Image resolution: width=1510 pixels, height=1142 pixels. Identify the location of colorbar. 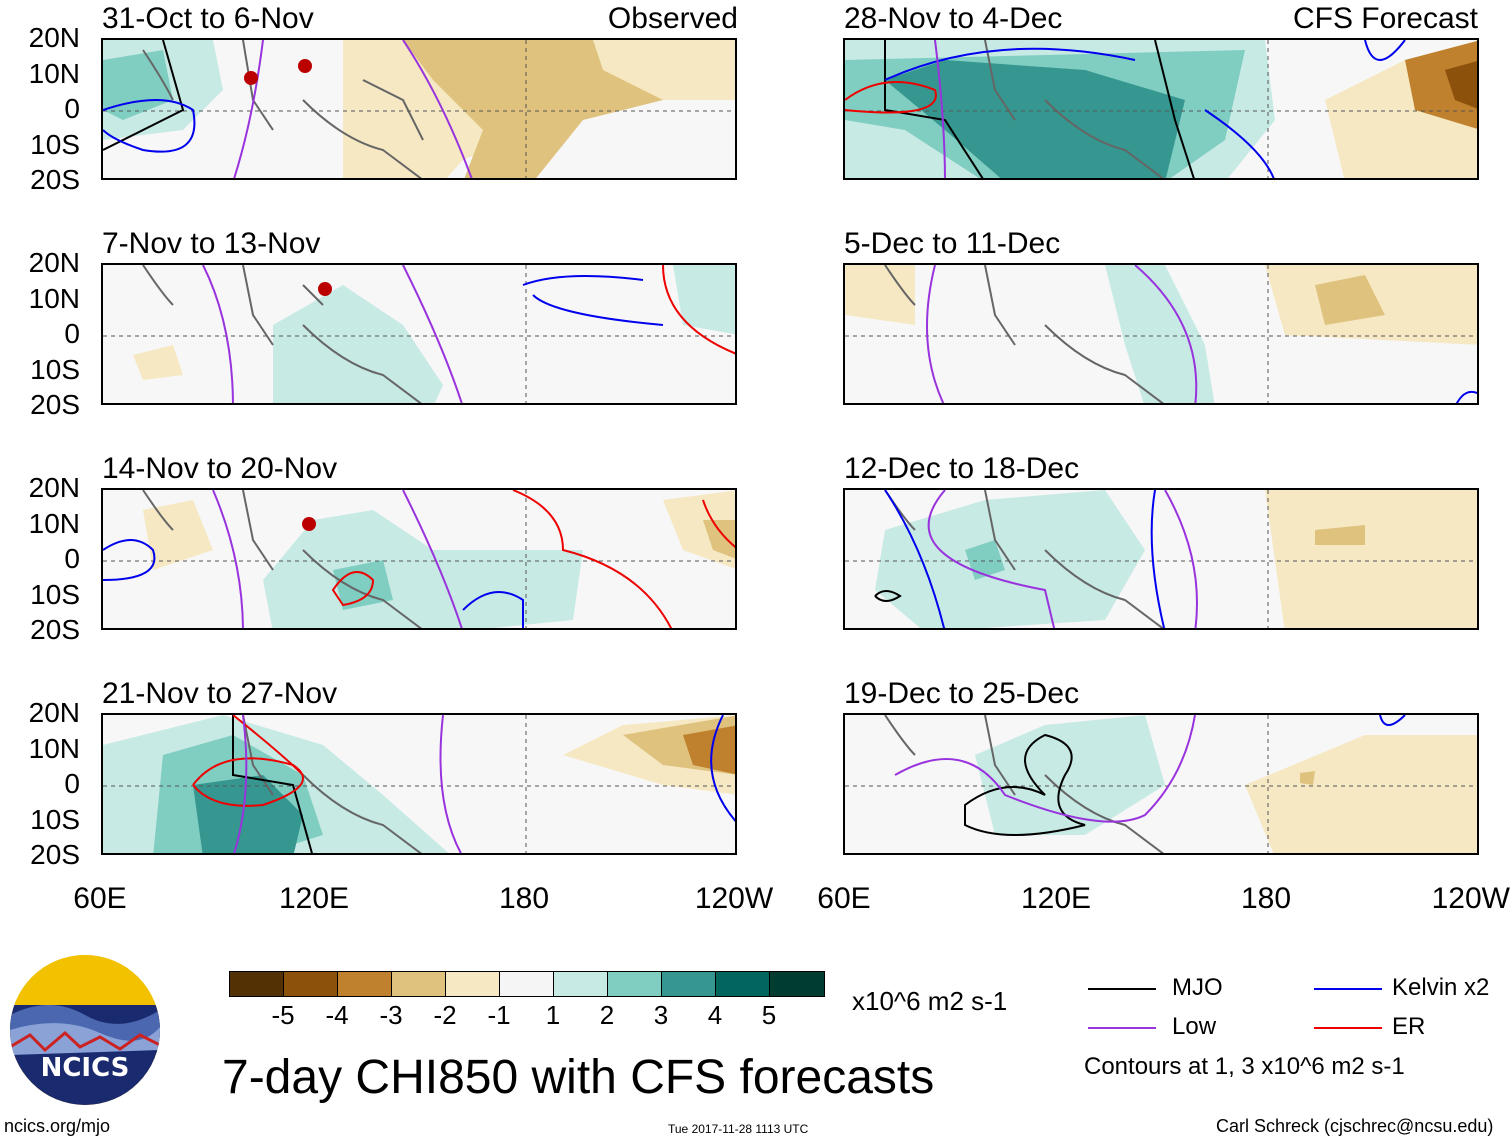
(527, 984).